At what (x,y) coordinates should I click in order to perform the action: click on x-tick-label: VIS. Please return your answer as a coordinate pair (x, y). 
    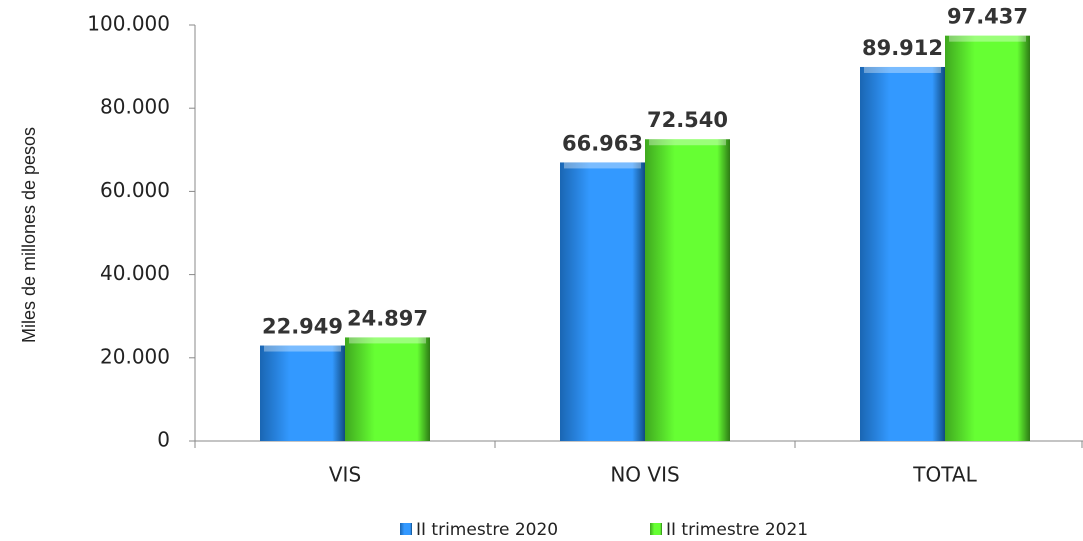
    Looking at the image, I should click on (345, 475).